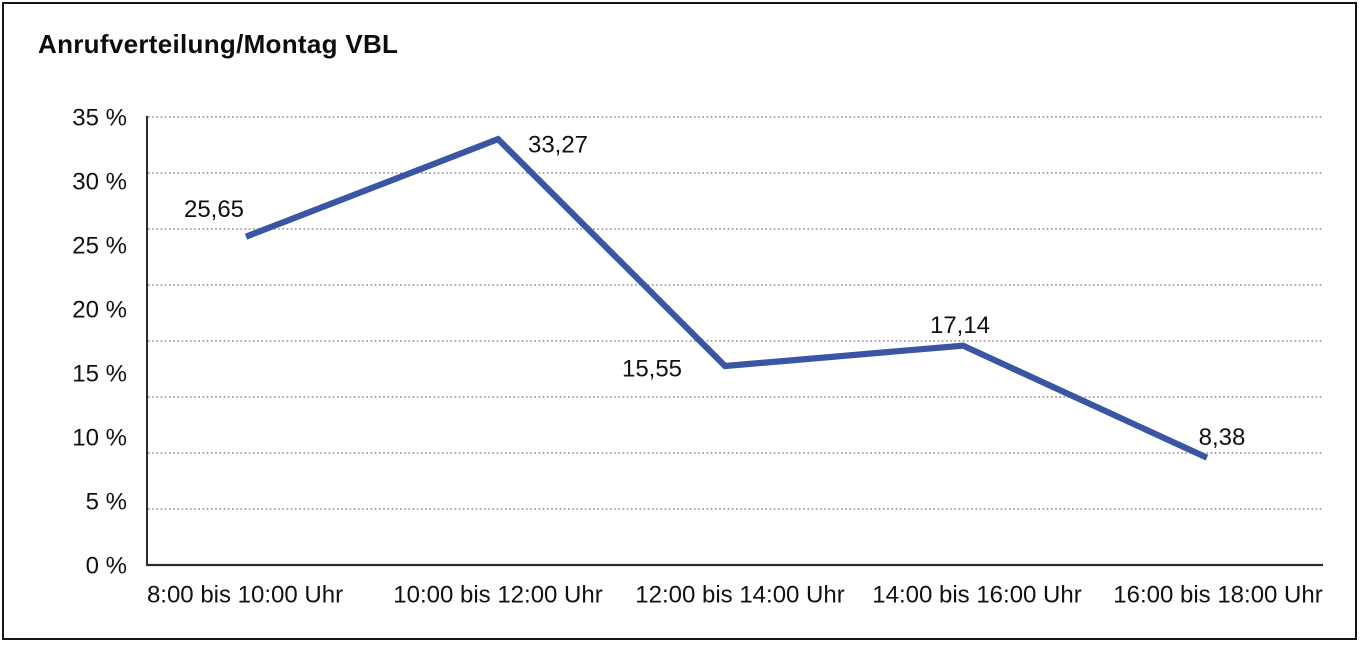  What do you see at coordinates (99, 374) in the screenshot?
I see `y-tick-label: 15 %` at bounding box center [99, 374].